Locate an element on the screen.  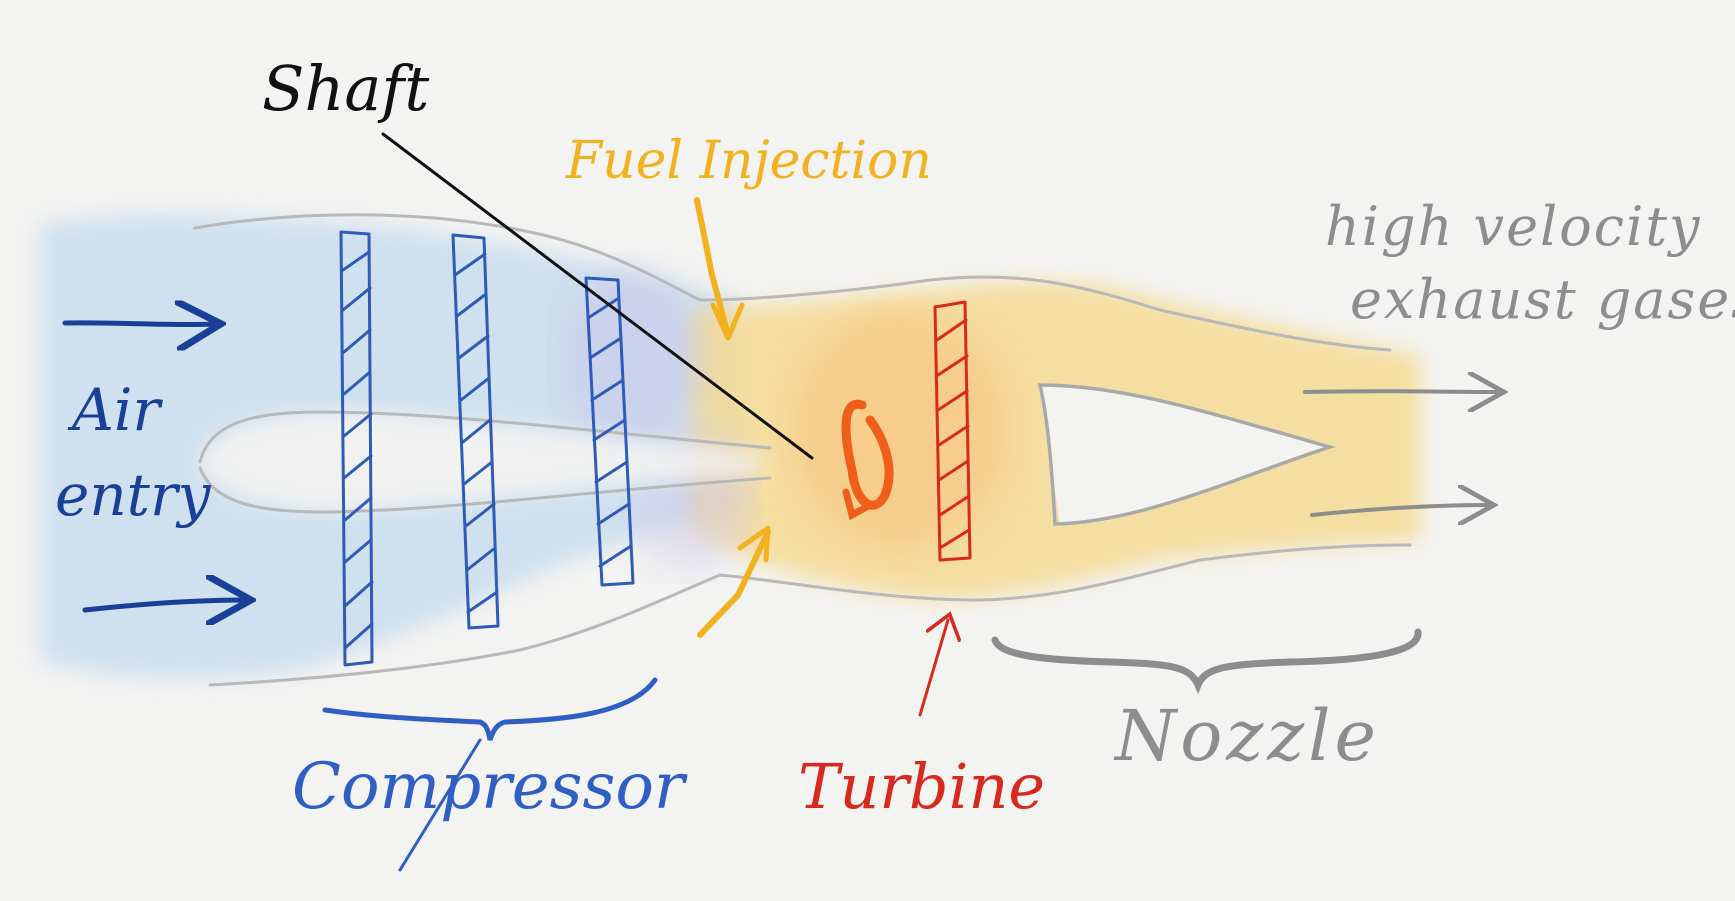
arrow-diagonal-icon is located at coordinates (732, 417).